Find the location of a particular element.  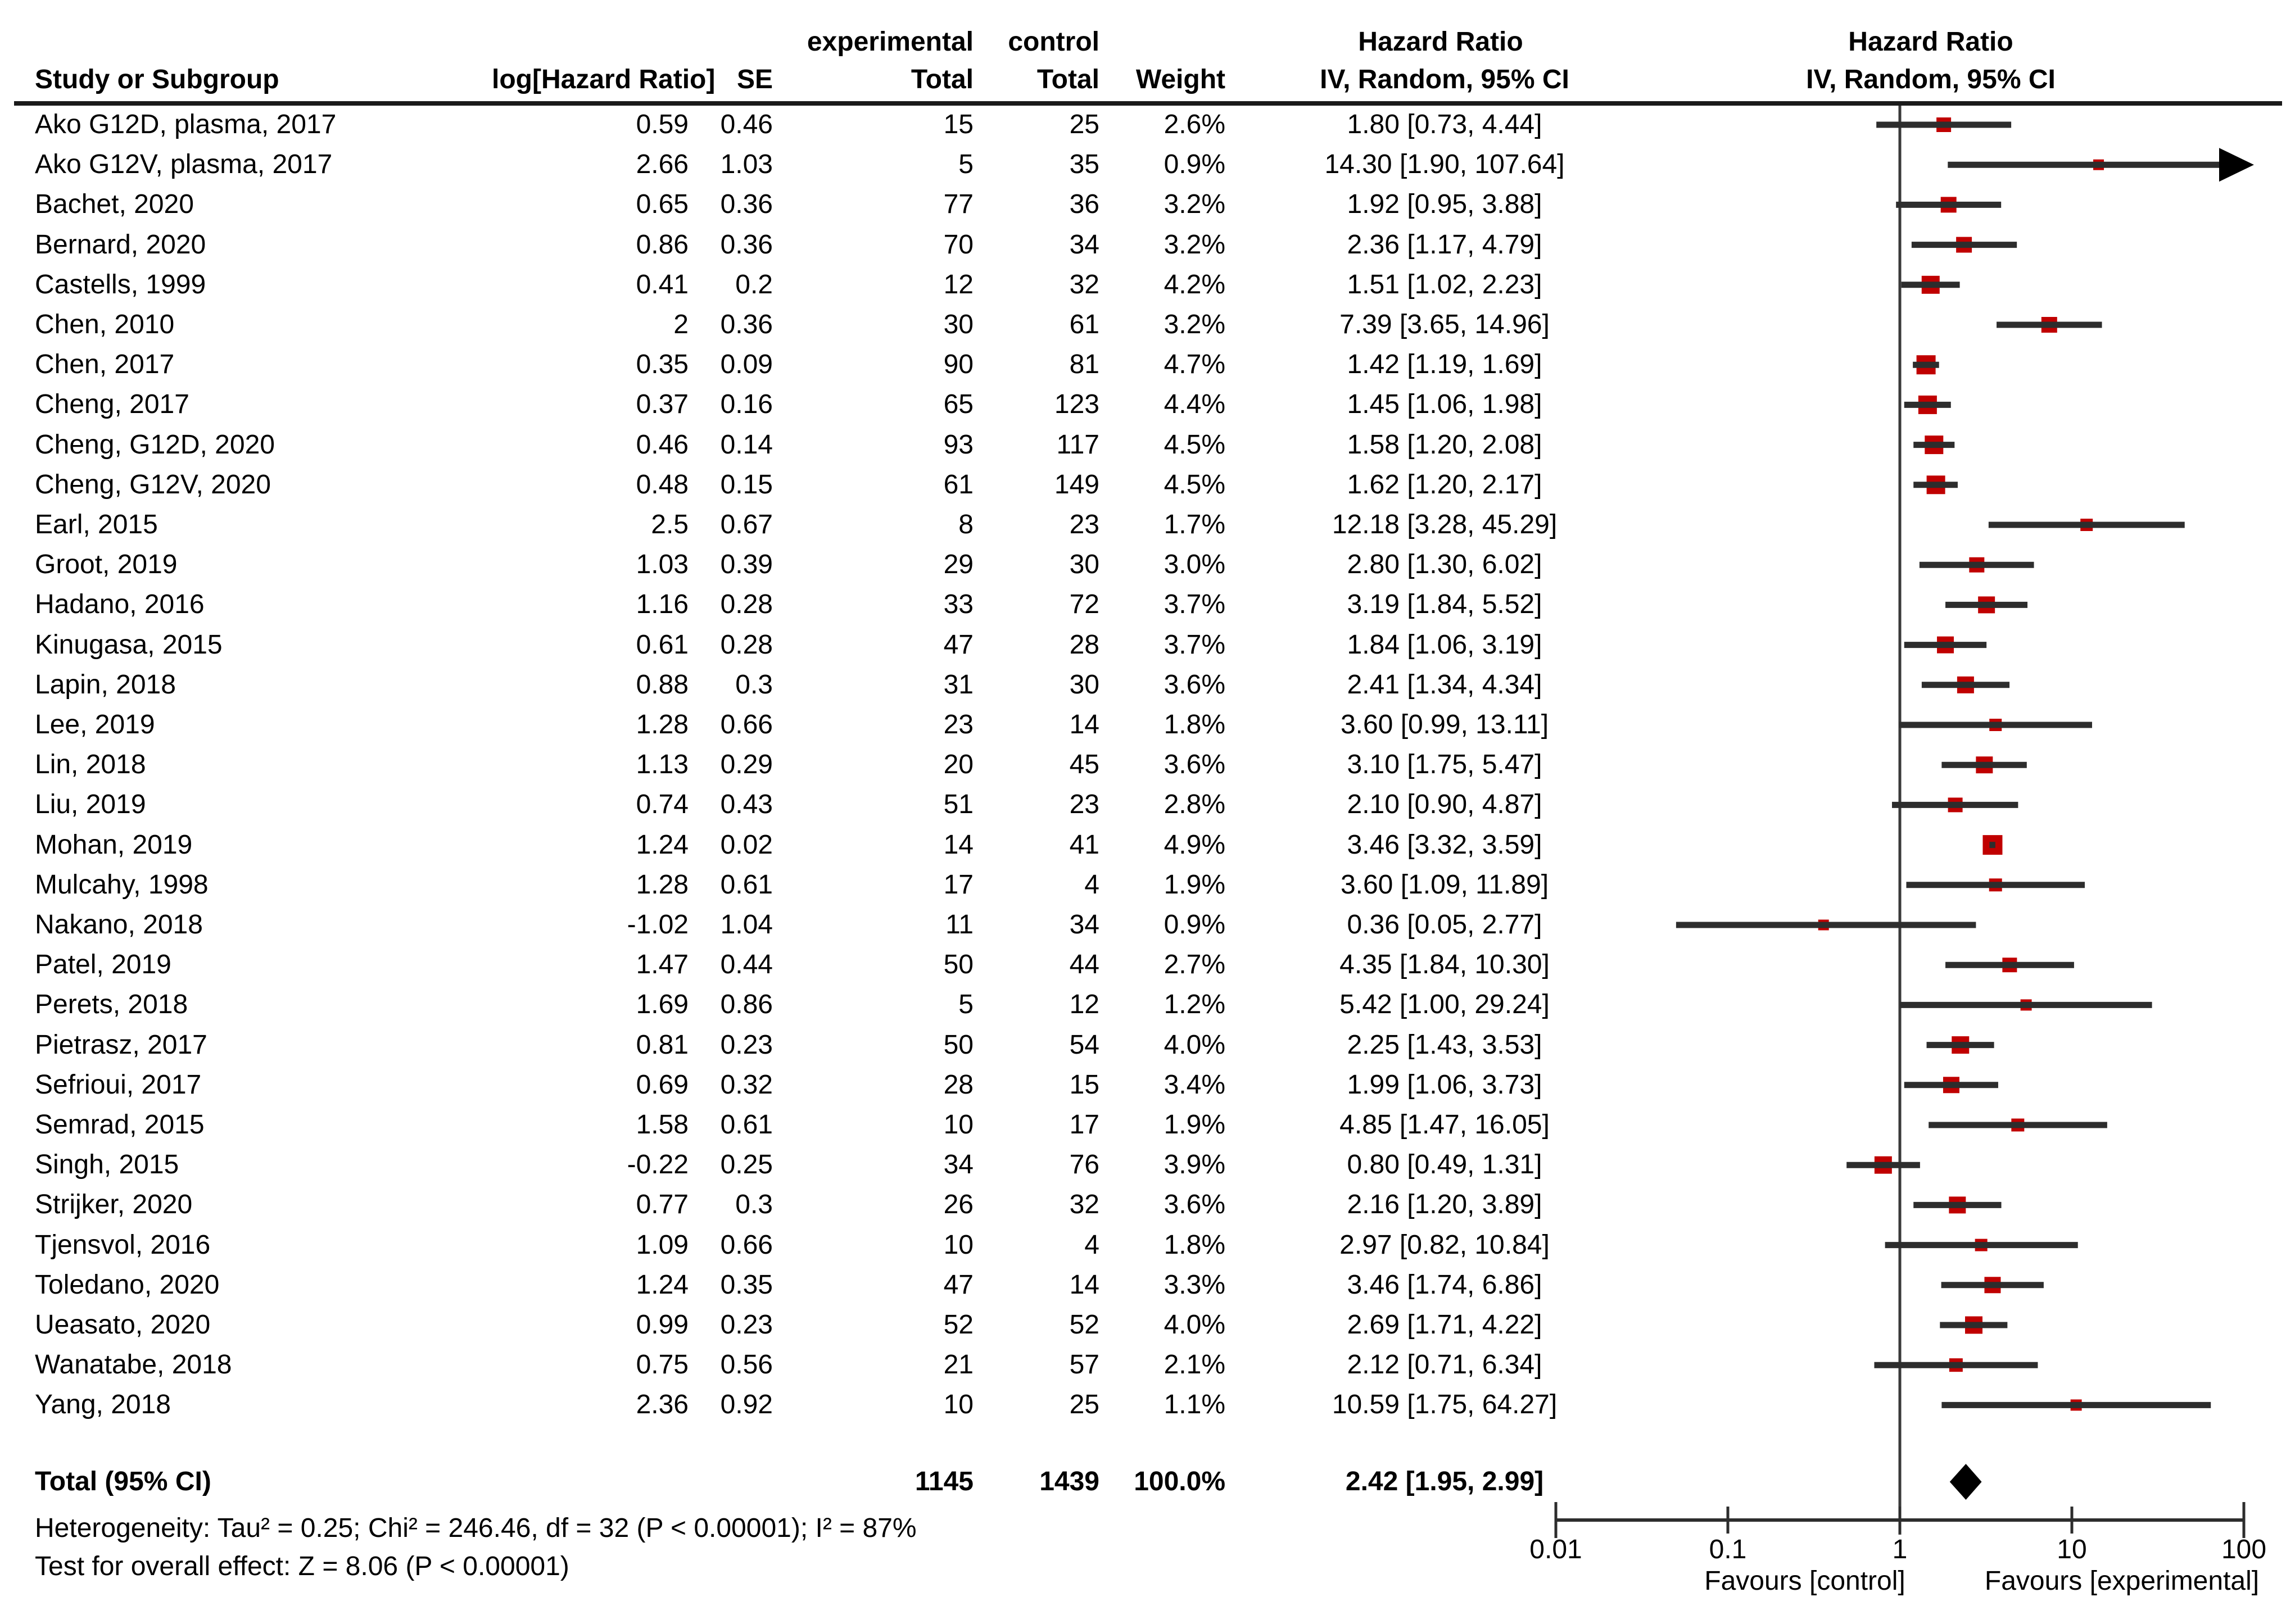

study-name: Yang, 2018 is located at coordinates (103, 1405).